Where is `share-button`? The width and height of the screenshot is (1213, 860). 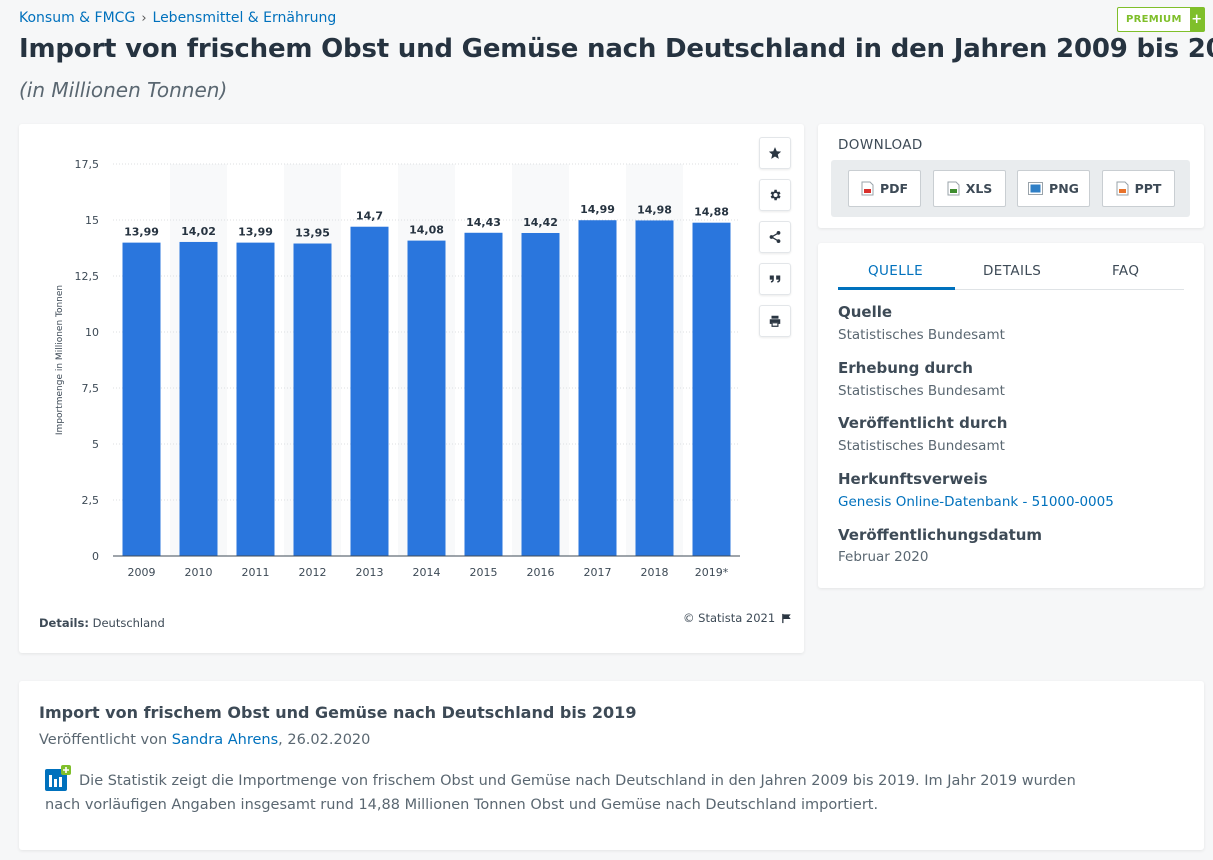 share-button is located at coordinates (775, 237).